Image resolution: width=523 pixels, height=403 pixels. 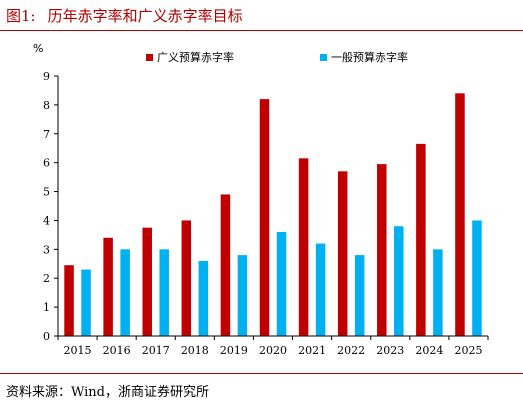 What do you see at coordinates (195, 57) in the screenshot?
I see `legend-label: 广义预算赤字率` at bounding box center [195, 57].